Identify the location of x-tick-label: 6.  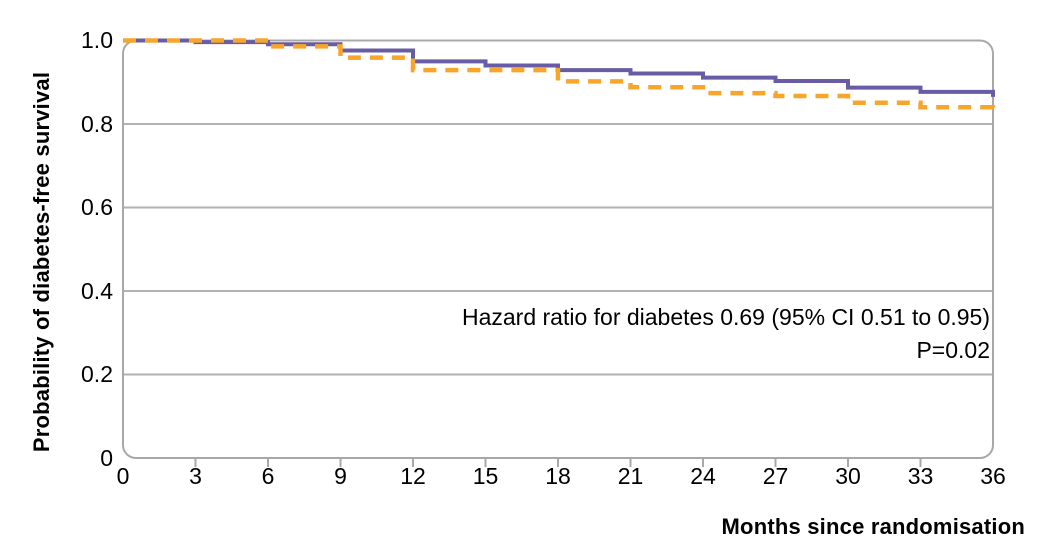
(268, 476).